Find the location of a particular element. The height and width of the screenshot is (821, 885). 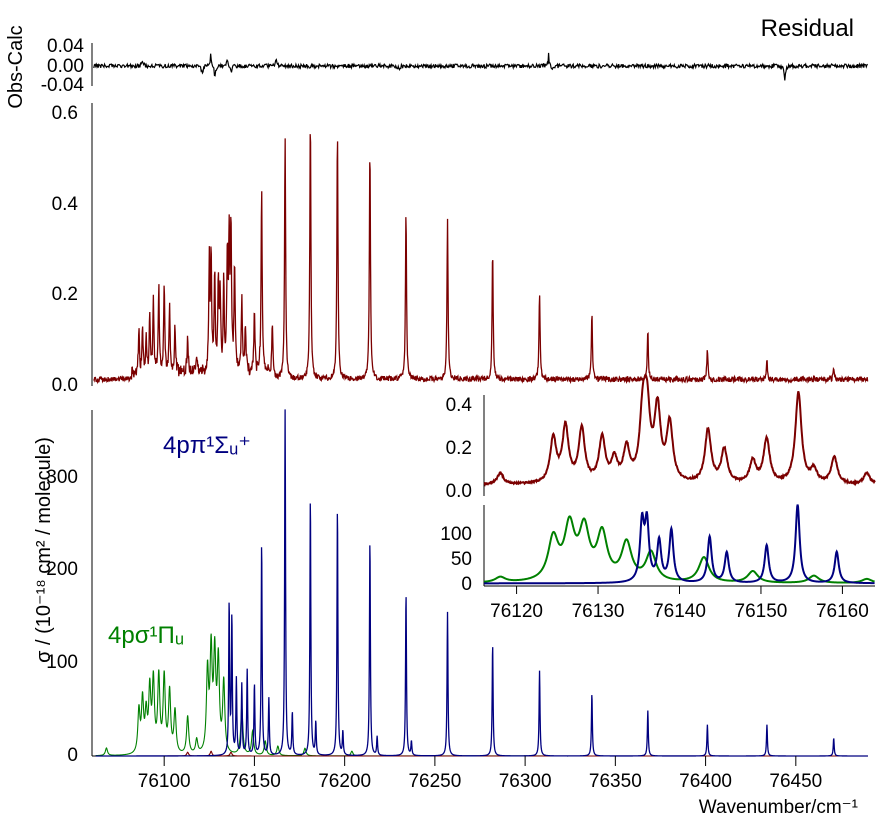

inset-x-axis-ticks: 76120 76130 76140 76150 76160 is located at coordinates (679, 604).